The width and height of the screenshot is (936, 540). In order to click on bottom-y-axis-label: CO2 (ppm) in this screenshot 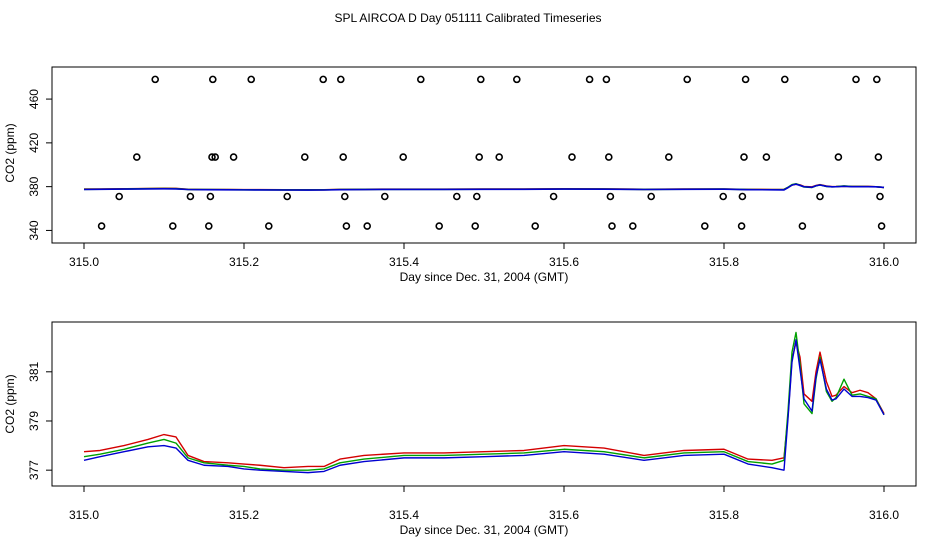, I will do `click(10, 403)`.